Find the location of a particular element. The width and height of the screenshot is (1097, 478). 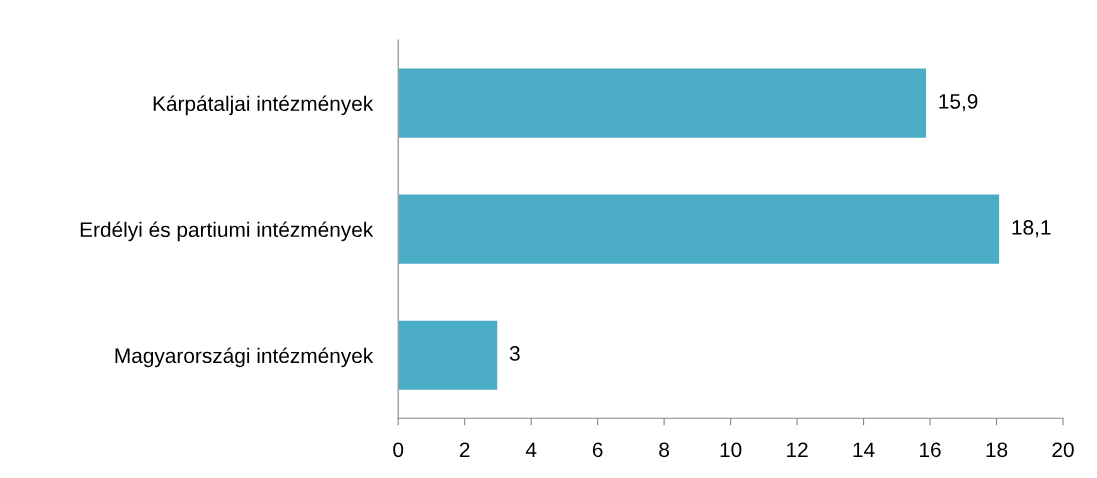

data-label: 3 is located at coordinates (514, 353).